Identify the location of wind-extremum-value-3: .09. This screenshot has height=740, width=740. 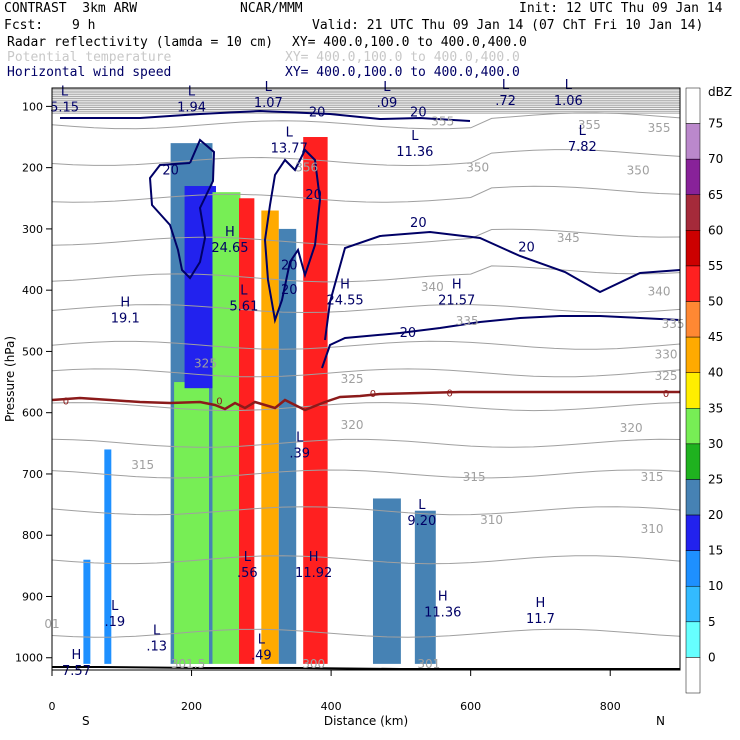
(387, 103).